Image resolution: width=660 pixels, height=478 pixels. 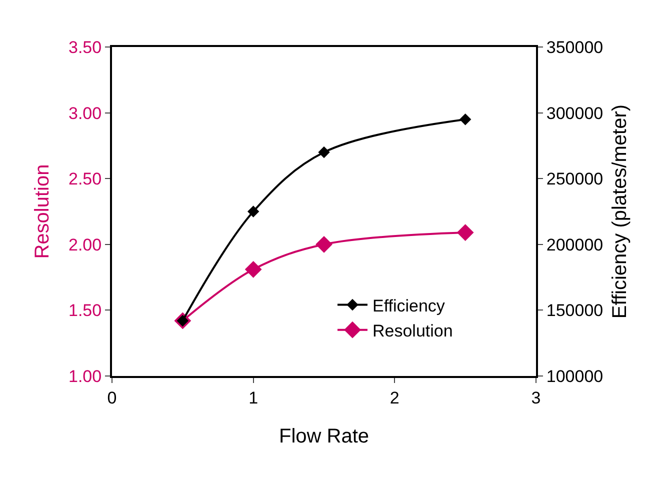 What do you see at coordinates (85, 47) in the screenshot?
I see `y-tick-label: 3.50` at bounding box center [85, 47].